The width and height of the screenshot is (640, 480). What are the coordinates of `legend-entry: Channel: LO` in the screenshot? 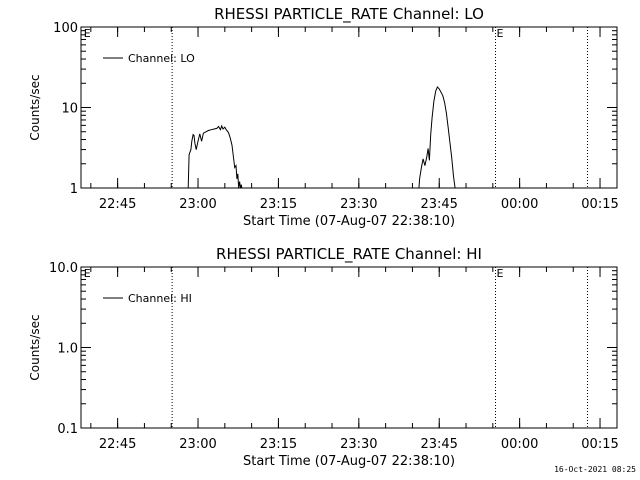 It's located at (161, 58).